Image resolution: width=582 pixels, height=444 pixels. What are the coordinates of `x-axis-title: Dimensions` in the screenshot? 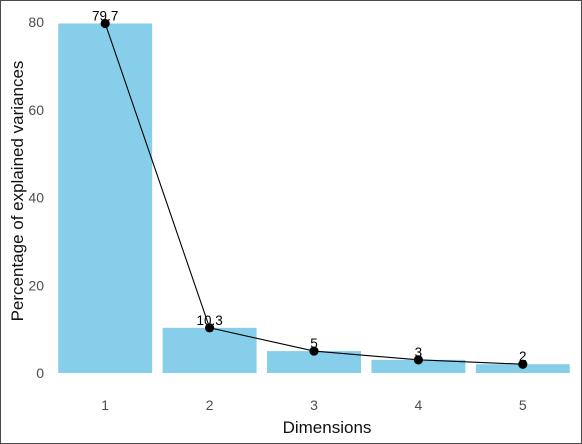 It's located at (327, 427).